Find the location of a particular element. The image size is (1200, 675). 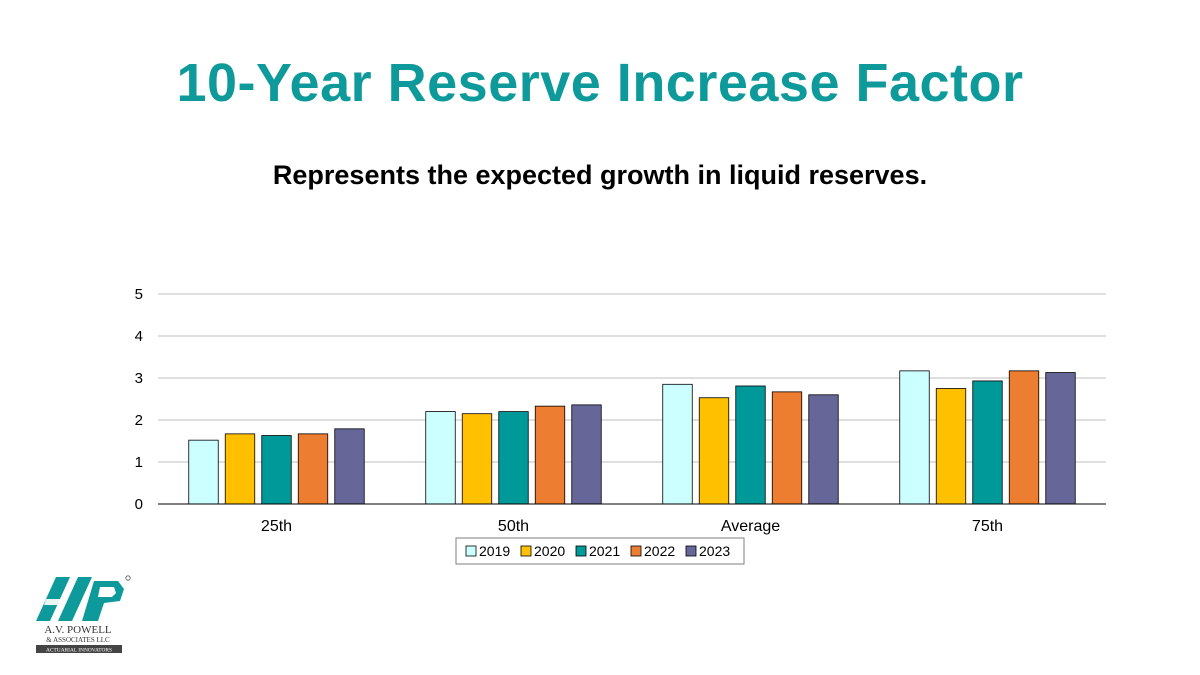

legend-label: 2021 is located at coordinates (604, 551).